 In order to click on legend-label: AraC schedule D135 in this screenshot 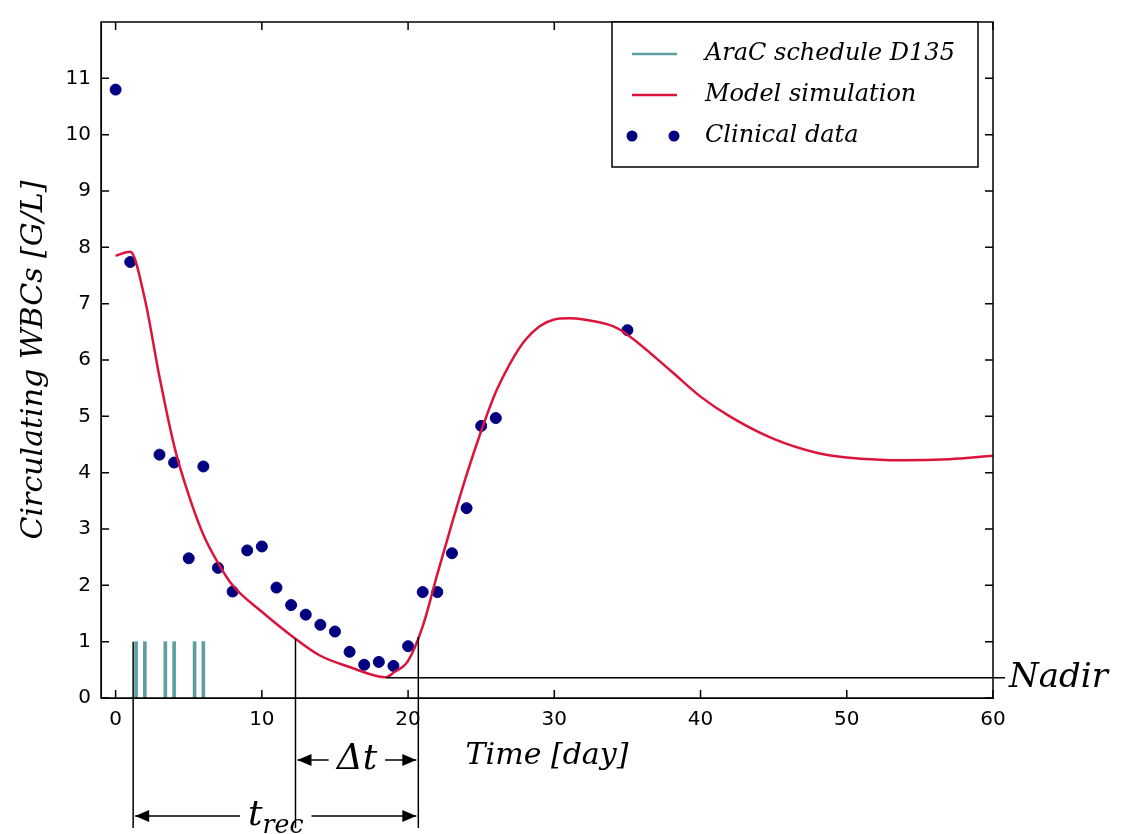, I will do `click(829, 52)`.